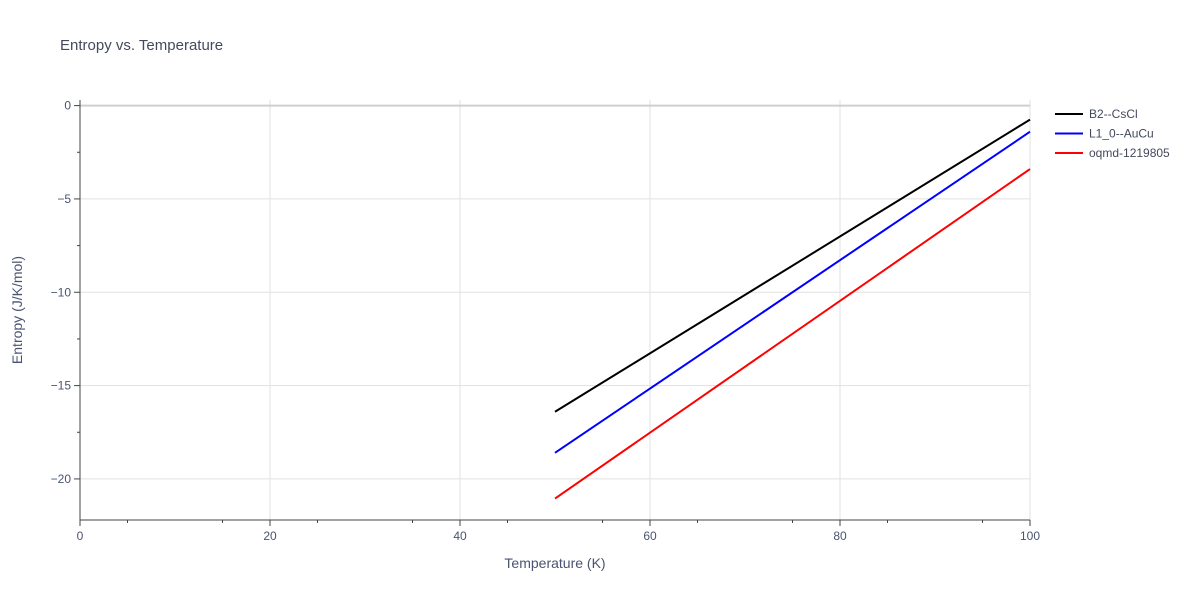  What do you see at coordinates (554, 563) in the screenshot?
I see `x-axis-label: Temperature (K)` at bounding box center [554, 563].